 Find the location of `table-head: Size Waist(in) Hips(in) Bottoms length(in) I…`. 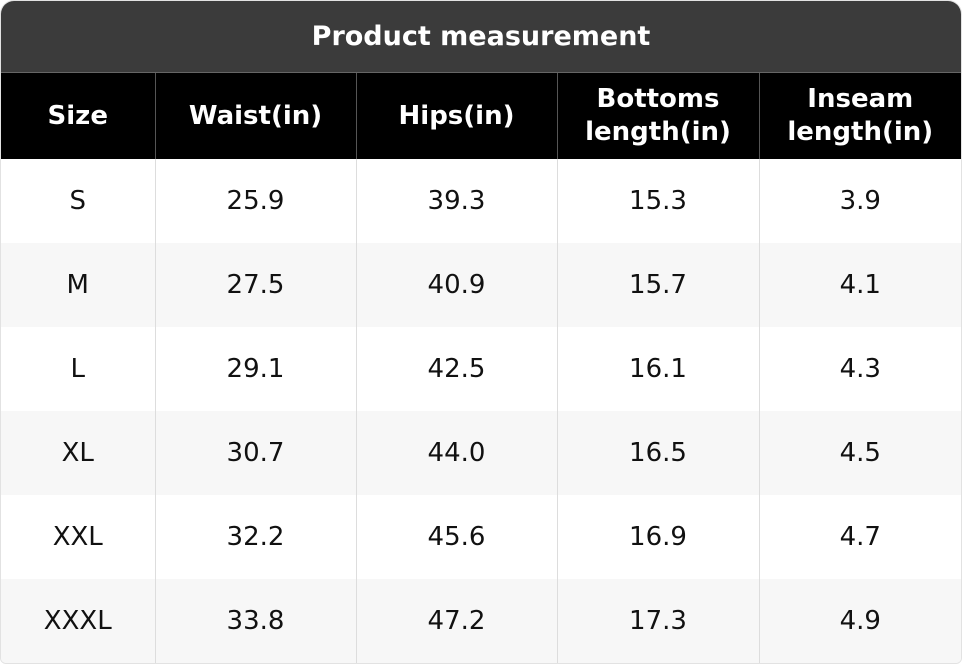

table-head: Size Waist(in) Hips(in) Bottoms length(in) I… is located at coordinates (481, 116).